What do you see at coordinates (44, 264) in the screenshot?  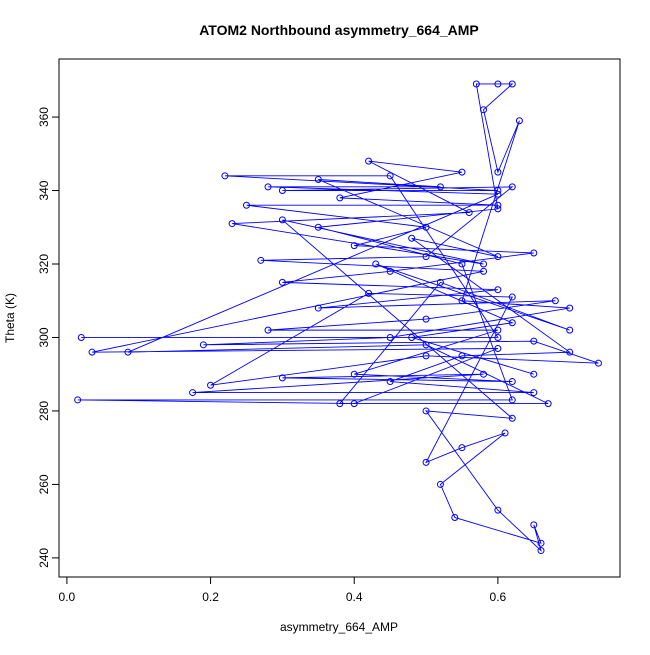 I see `y-tick-label: 320` at bounding box center [44, 264].